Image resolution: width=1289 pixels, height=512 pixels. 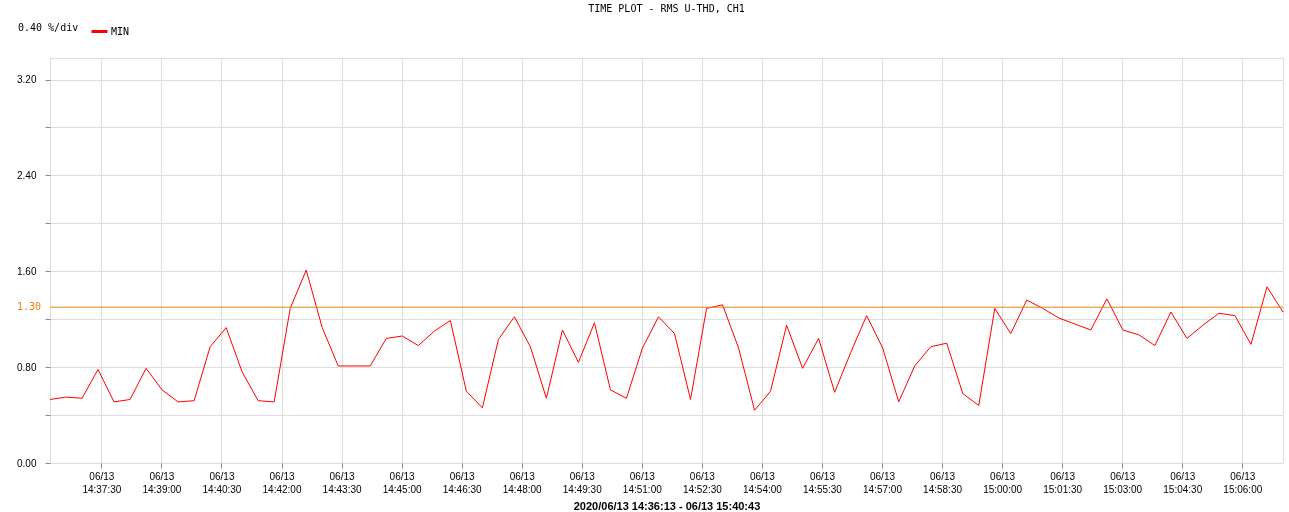 I want to click on x-tick-label: 06/13 15:04:30, so click(x=1183, y=482).